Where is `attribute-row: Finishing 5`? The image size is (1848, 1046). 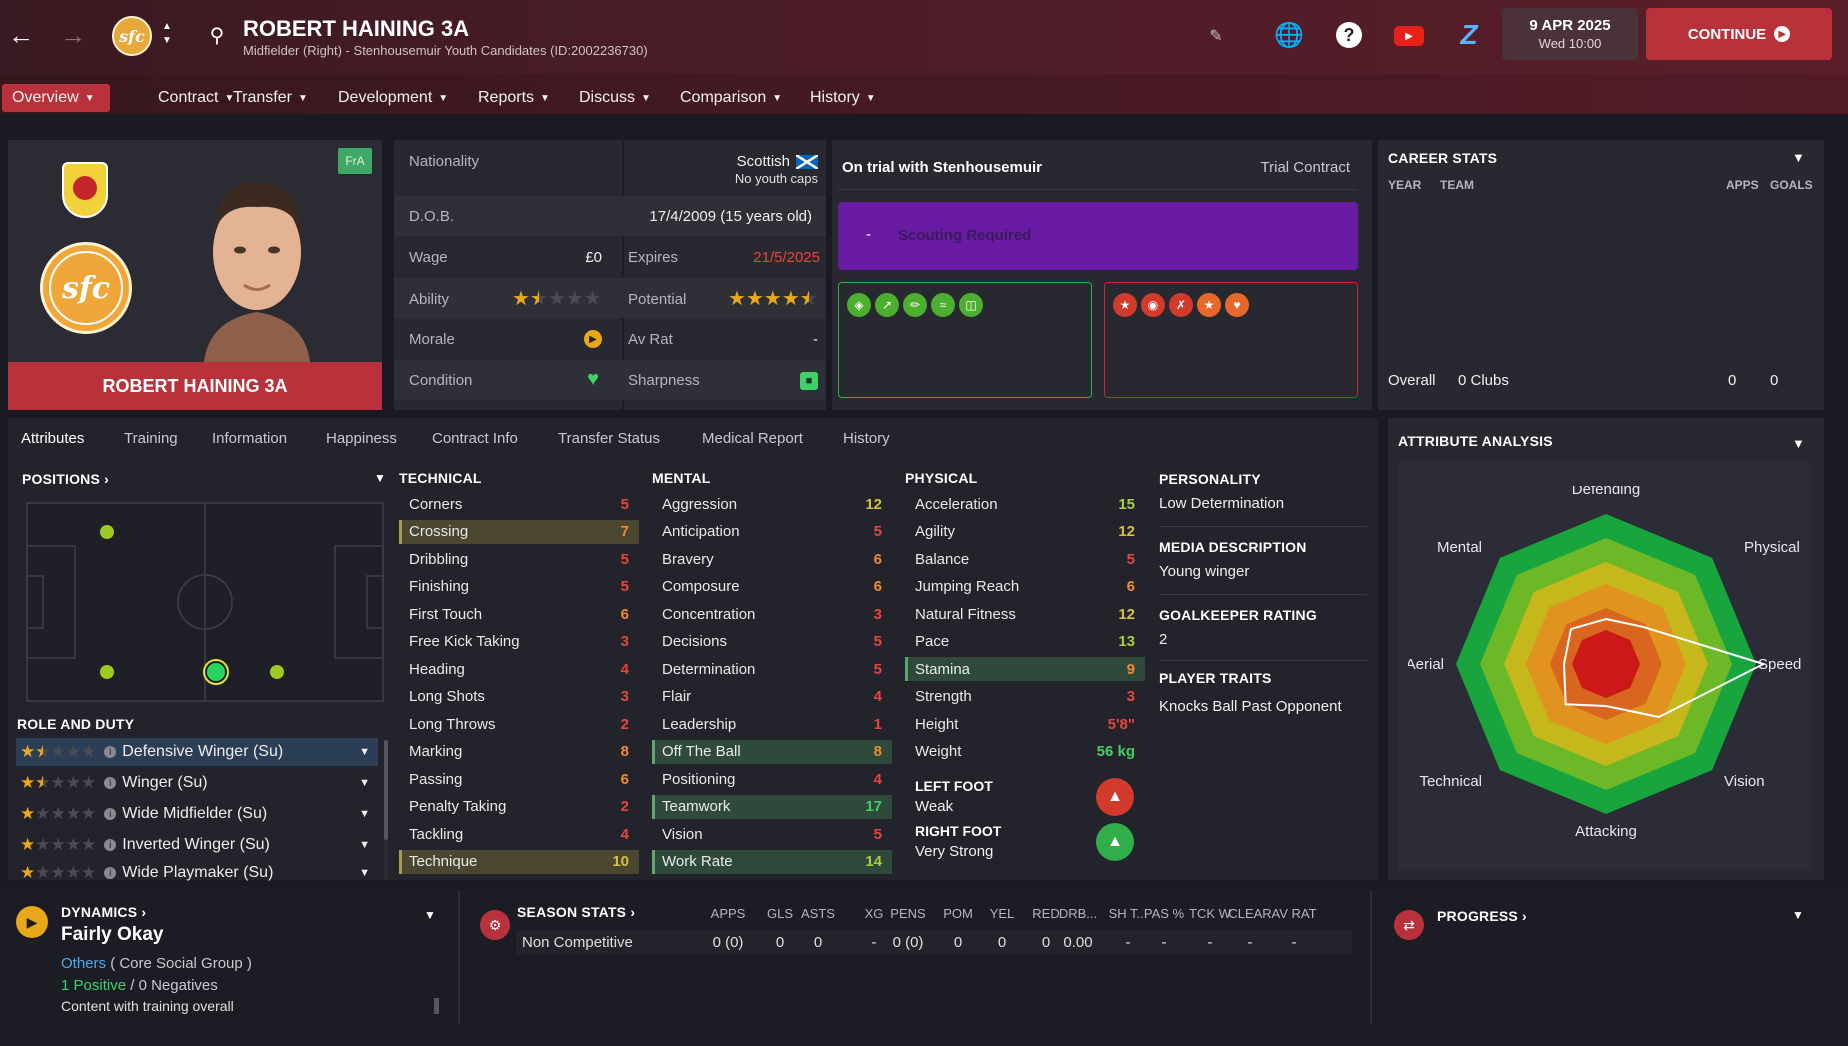
attribute-row: Finishing 5 is located at coordinates (519, 587).